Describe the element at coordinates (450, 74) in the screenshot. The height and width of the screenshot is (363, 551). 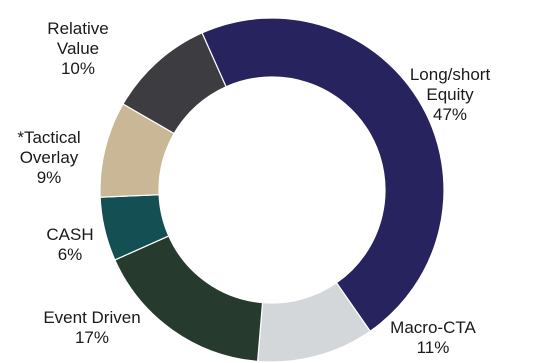
I see `slice-label-line: Long/short` at that location.